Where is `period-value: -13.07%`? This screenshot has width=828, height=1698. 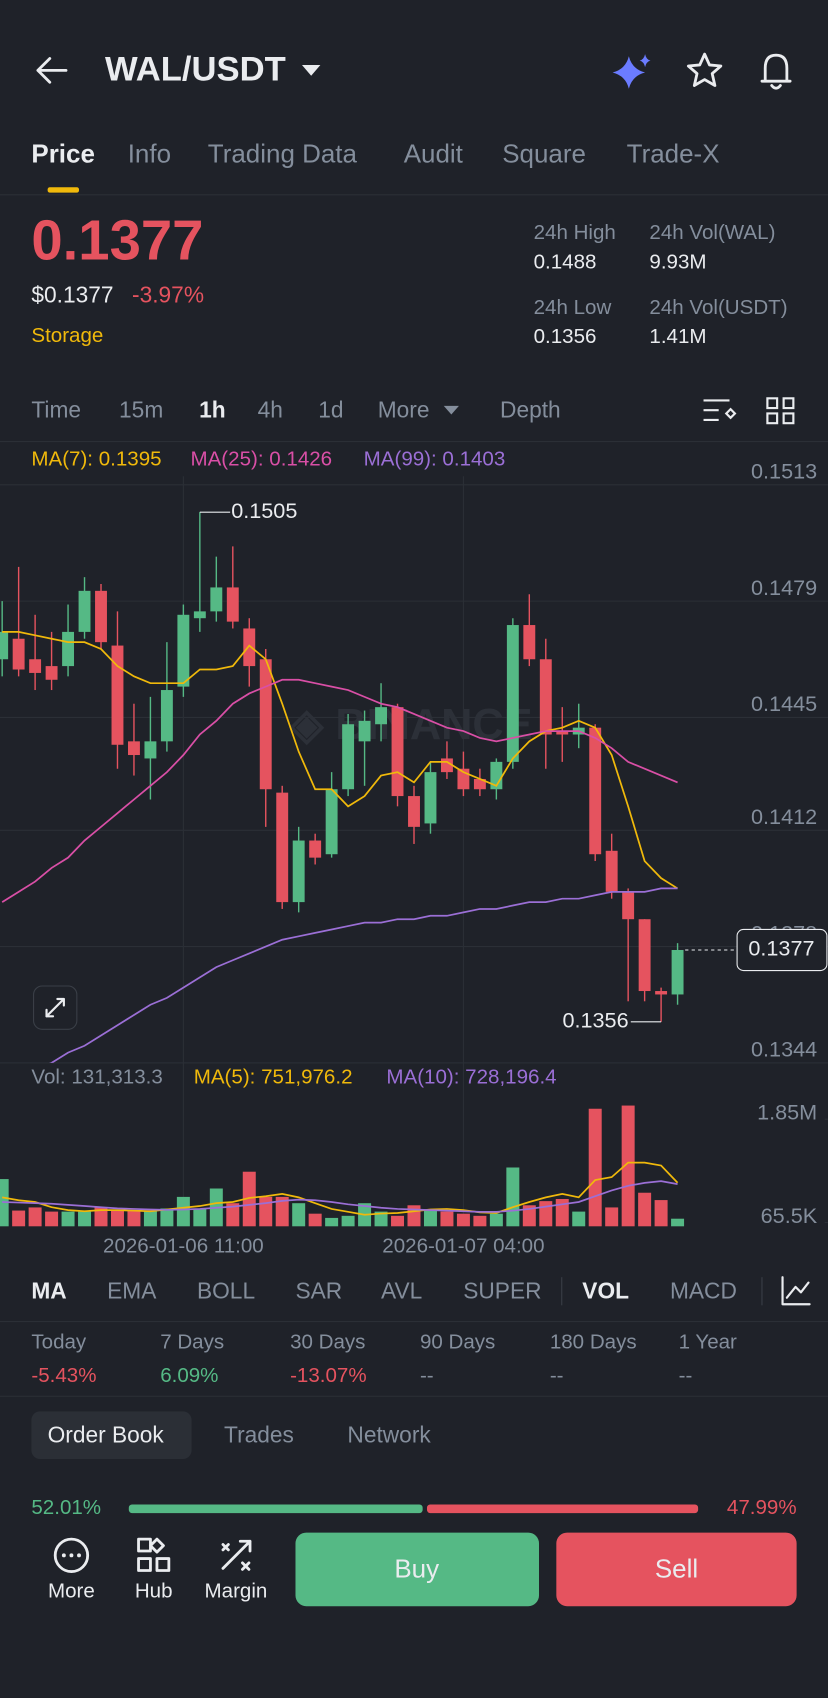 period-value: -13.07% is located at coordinates (328, 1375).